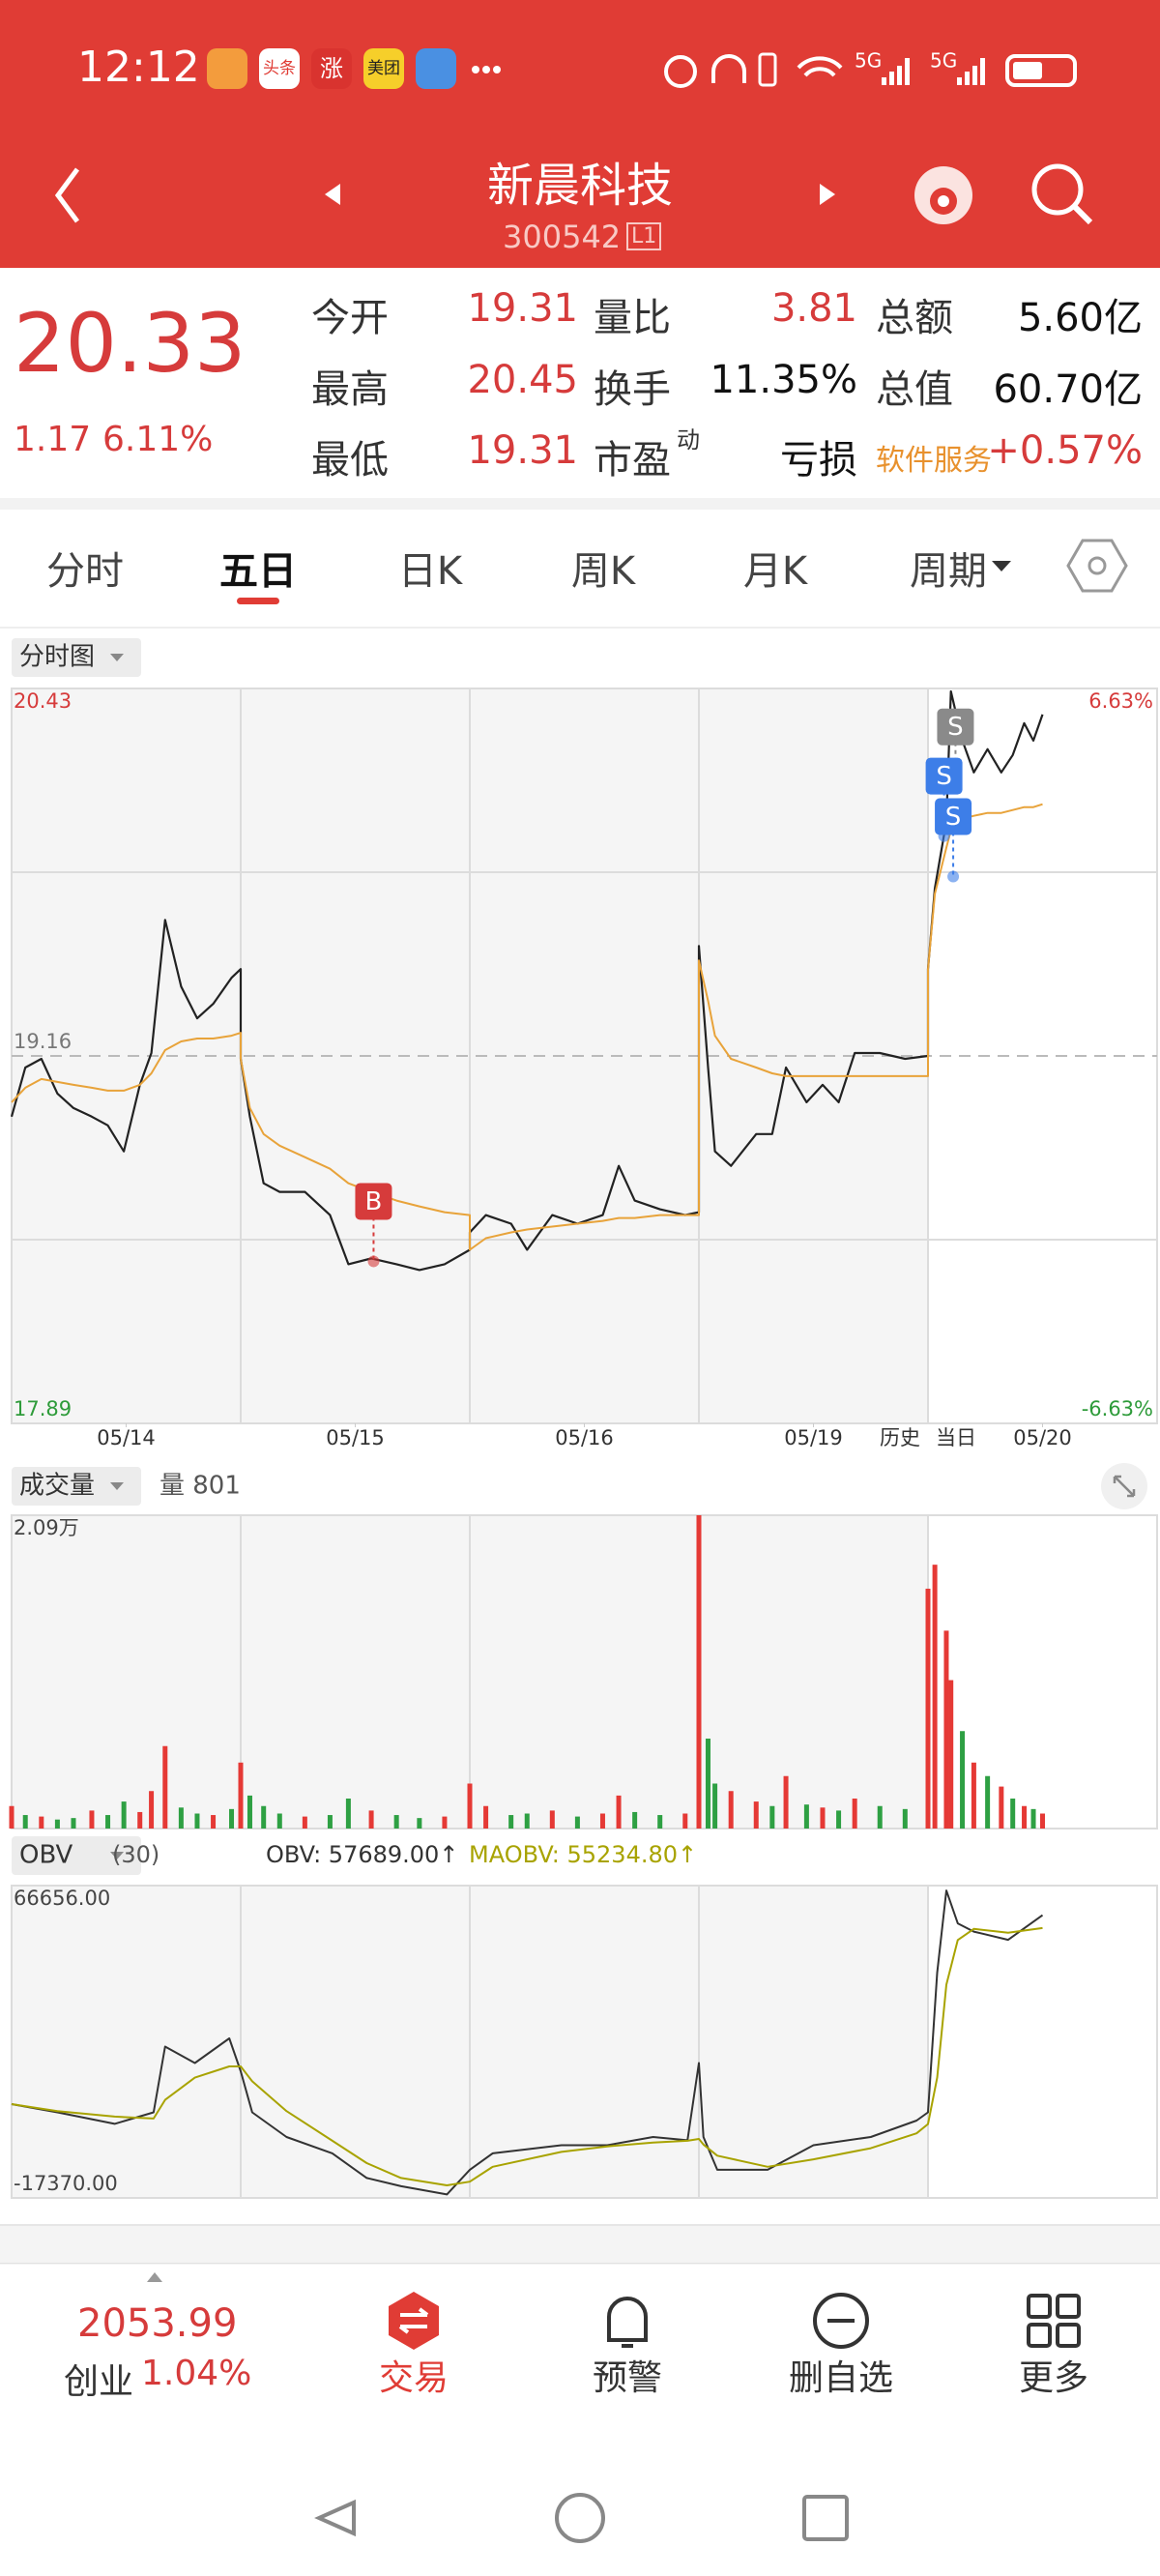 The width and height of the screenshot is (1160, 2576). Describe the element at coordinates (574, 137) in the screenshot. I see `header-icons: 5G 5G` at that location.